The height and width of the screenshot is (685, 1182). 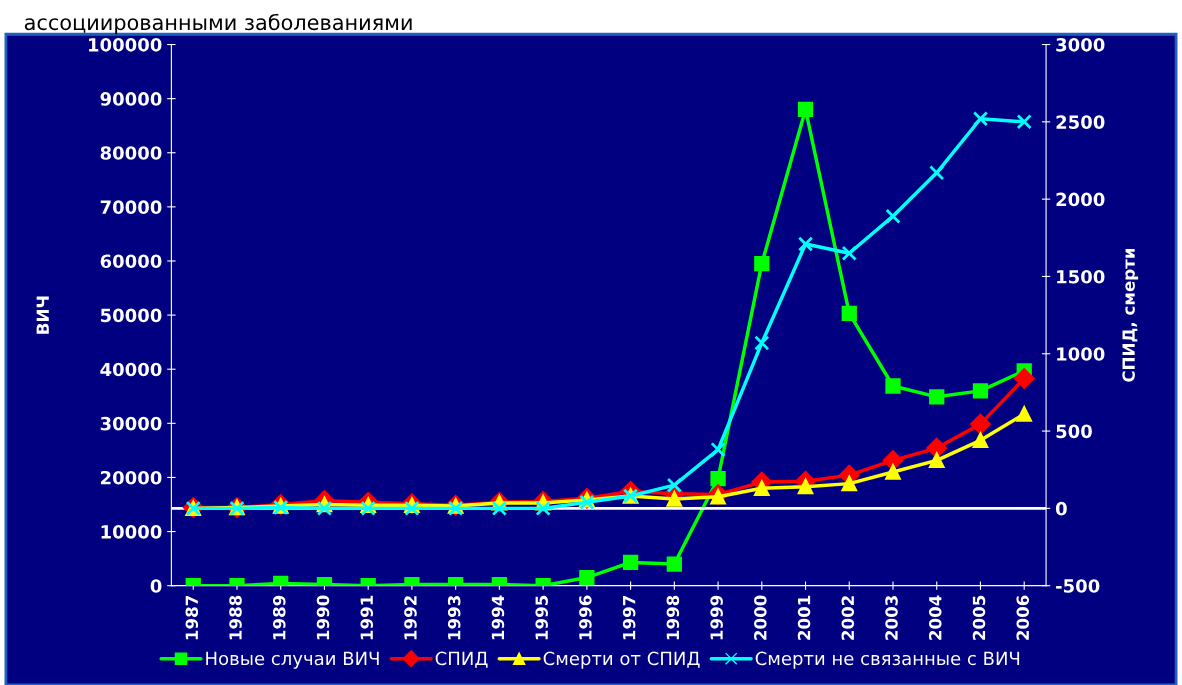 I want to click on x-tick-label: 1992, so click(x=410, y=618).